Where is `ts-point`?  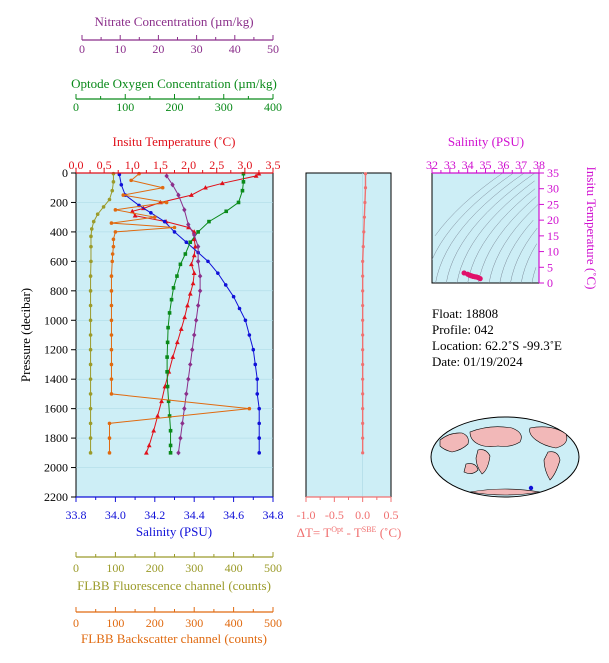 ts-point is located at coordinates (480, 279).